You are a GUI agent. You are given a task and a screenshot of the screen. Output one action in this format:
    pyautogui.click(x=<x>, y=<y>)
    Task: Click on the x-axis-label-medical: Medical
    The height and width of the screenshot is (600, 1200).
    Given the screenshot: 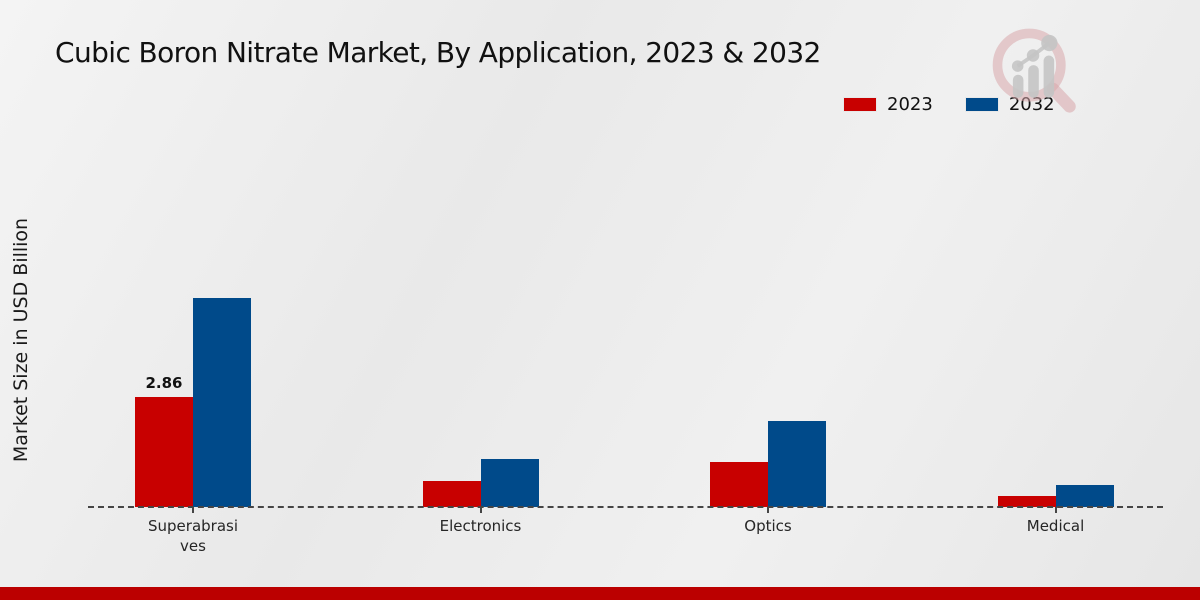 What is the action you would take?
    pyautogui.click(x=1055, y=526)
    